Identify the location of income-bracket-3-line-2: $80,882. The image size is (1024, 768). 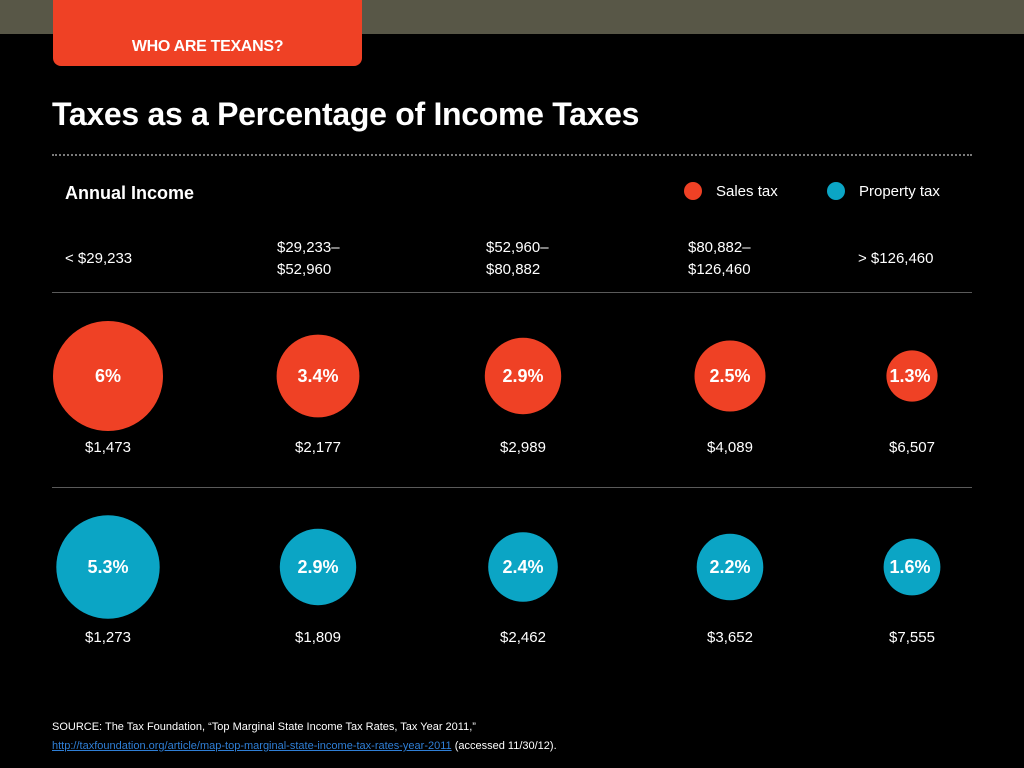
(513, 269).